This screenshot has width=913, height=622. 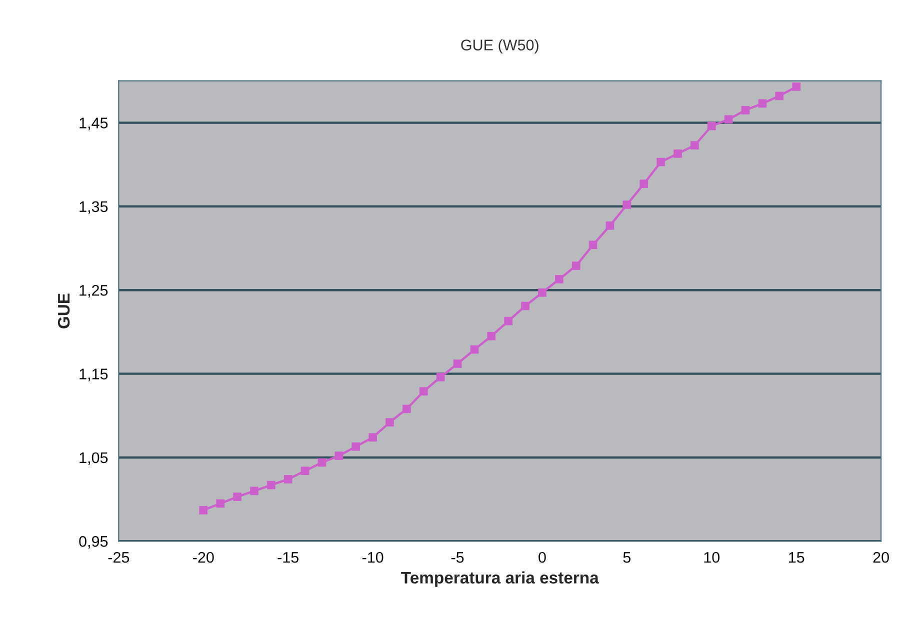 I want to click on y-tick-label: 0,95, so click(x=93, y=542).